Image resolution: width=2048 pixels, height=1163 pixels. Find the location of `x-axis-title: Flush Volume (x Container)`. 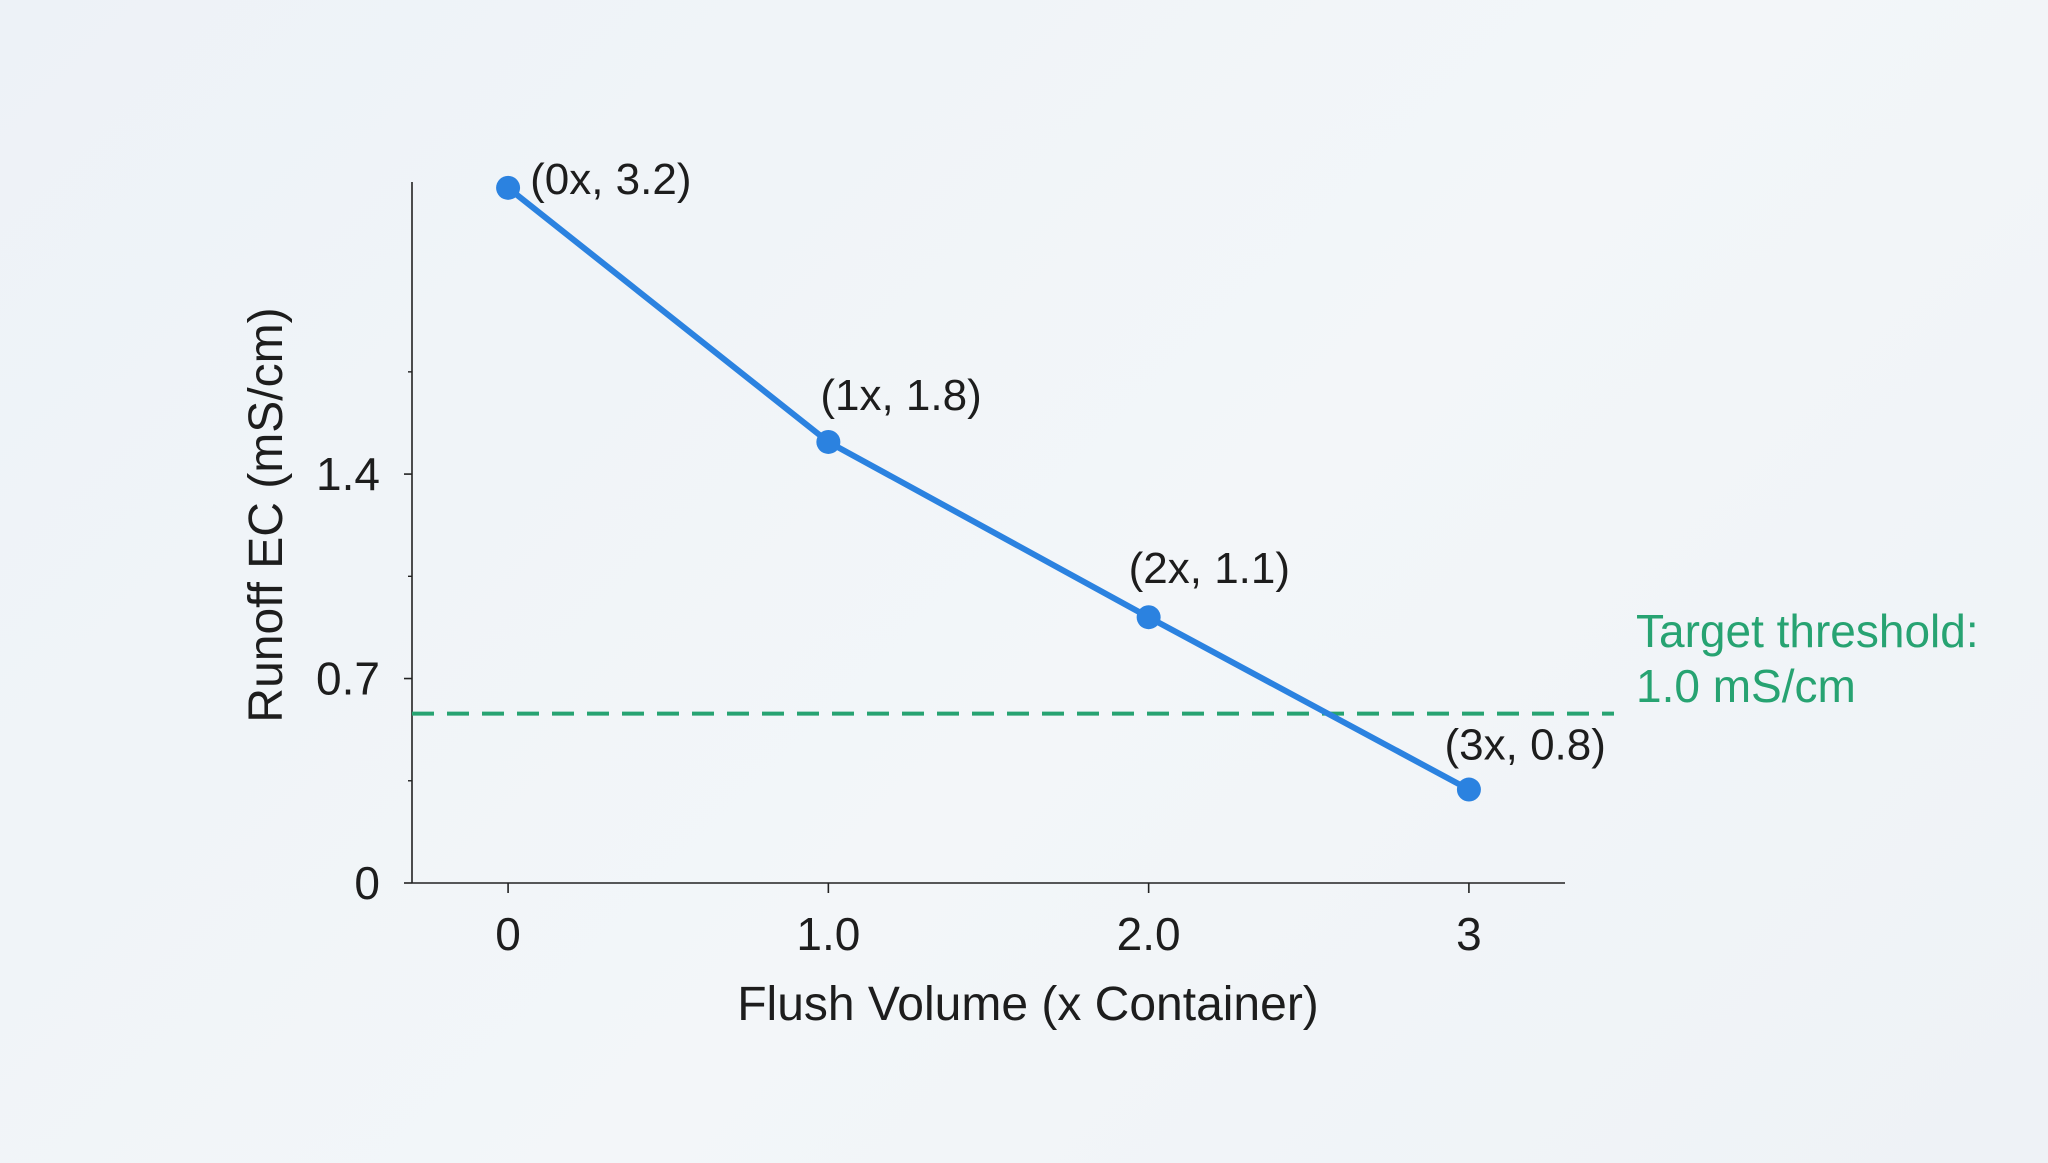

x-axis-title: Flush Volume (x Container) is located at coordinates (1028, 1004).